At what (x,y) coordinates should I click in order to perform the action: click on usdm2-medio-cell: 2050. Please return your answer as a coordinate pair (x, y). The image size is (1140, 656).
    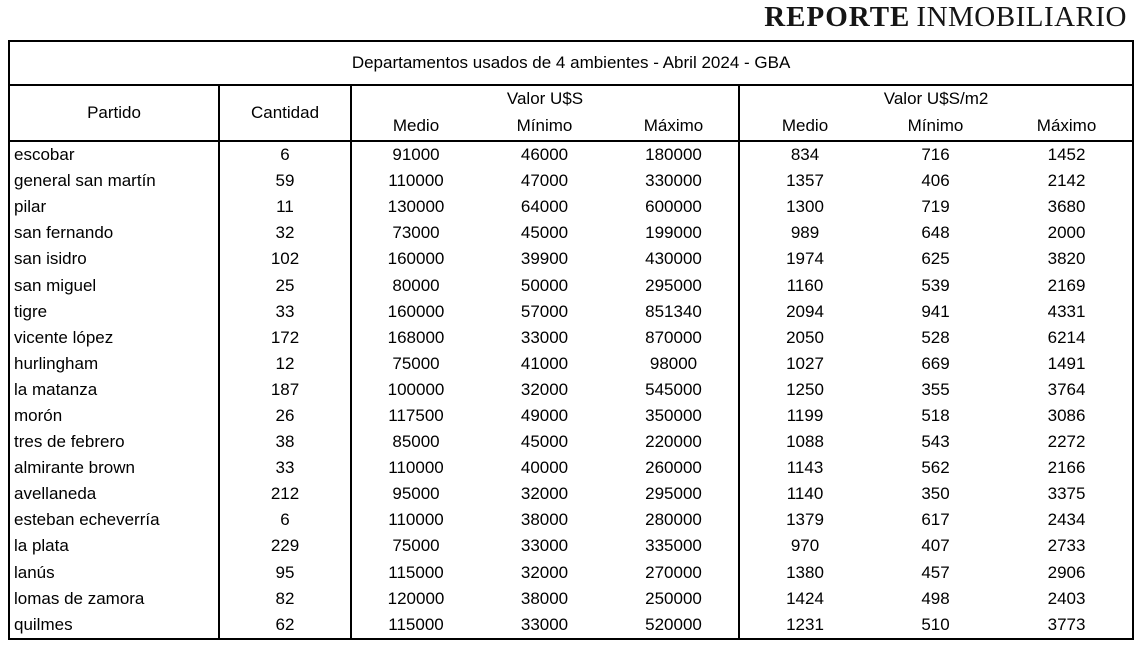
    Looking at the image, I should click on (805, 337).